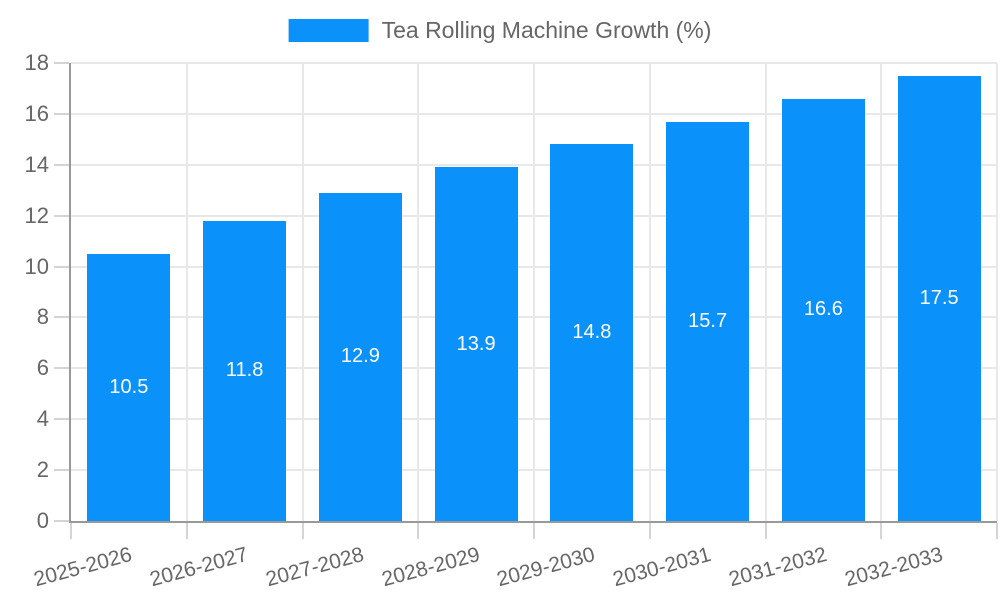 This screenshot has width=1000, height=600. Describe the element at coordinates (36, 215) in the screenshot. I see `y-axis-tick-label: 12` at that location.